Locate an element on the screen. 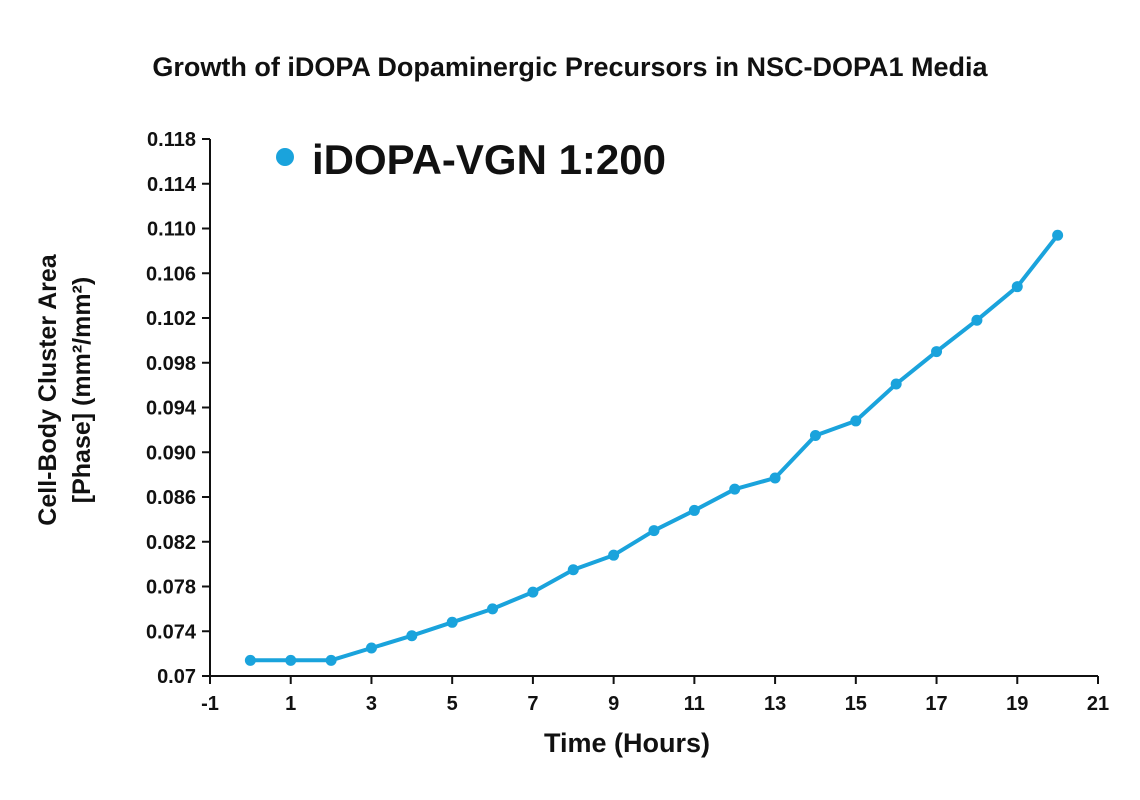  y-tick-label: 0.102 is located at coordinates (171, 319).